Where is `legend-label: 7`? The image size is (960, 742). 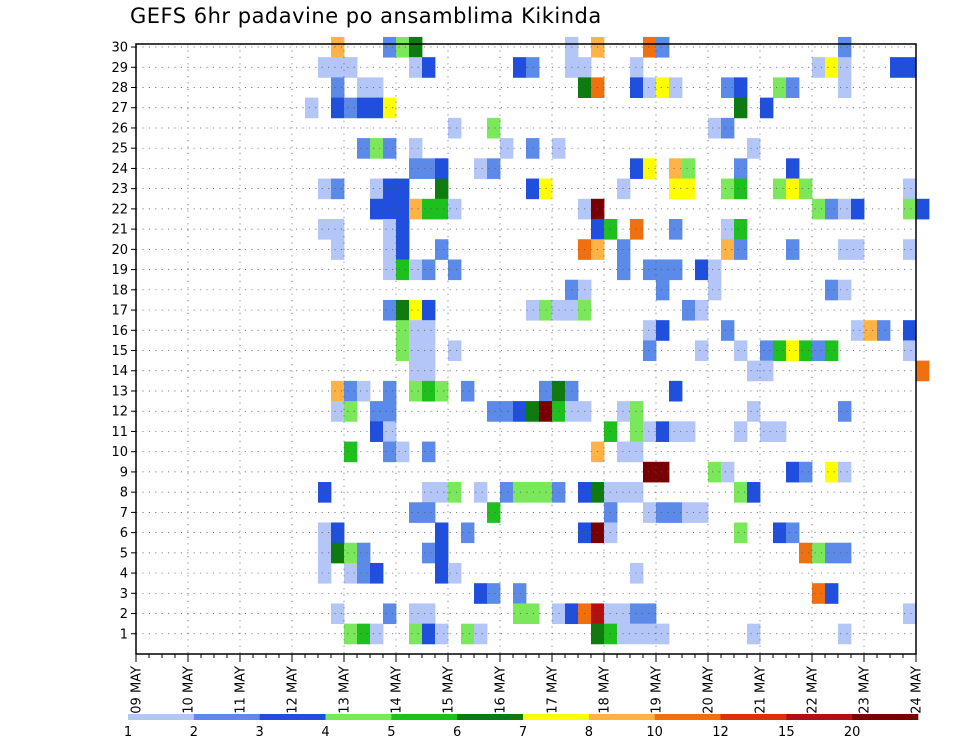 legend-label: 7 is located at coordinates (523, 732).